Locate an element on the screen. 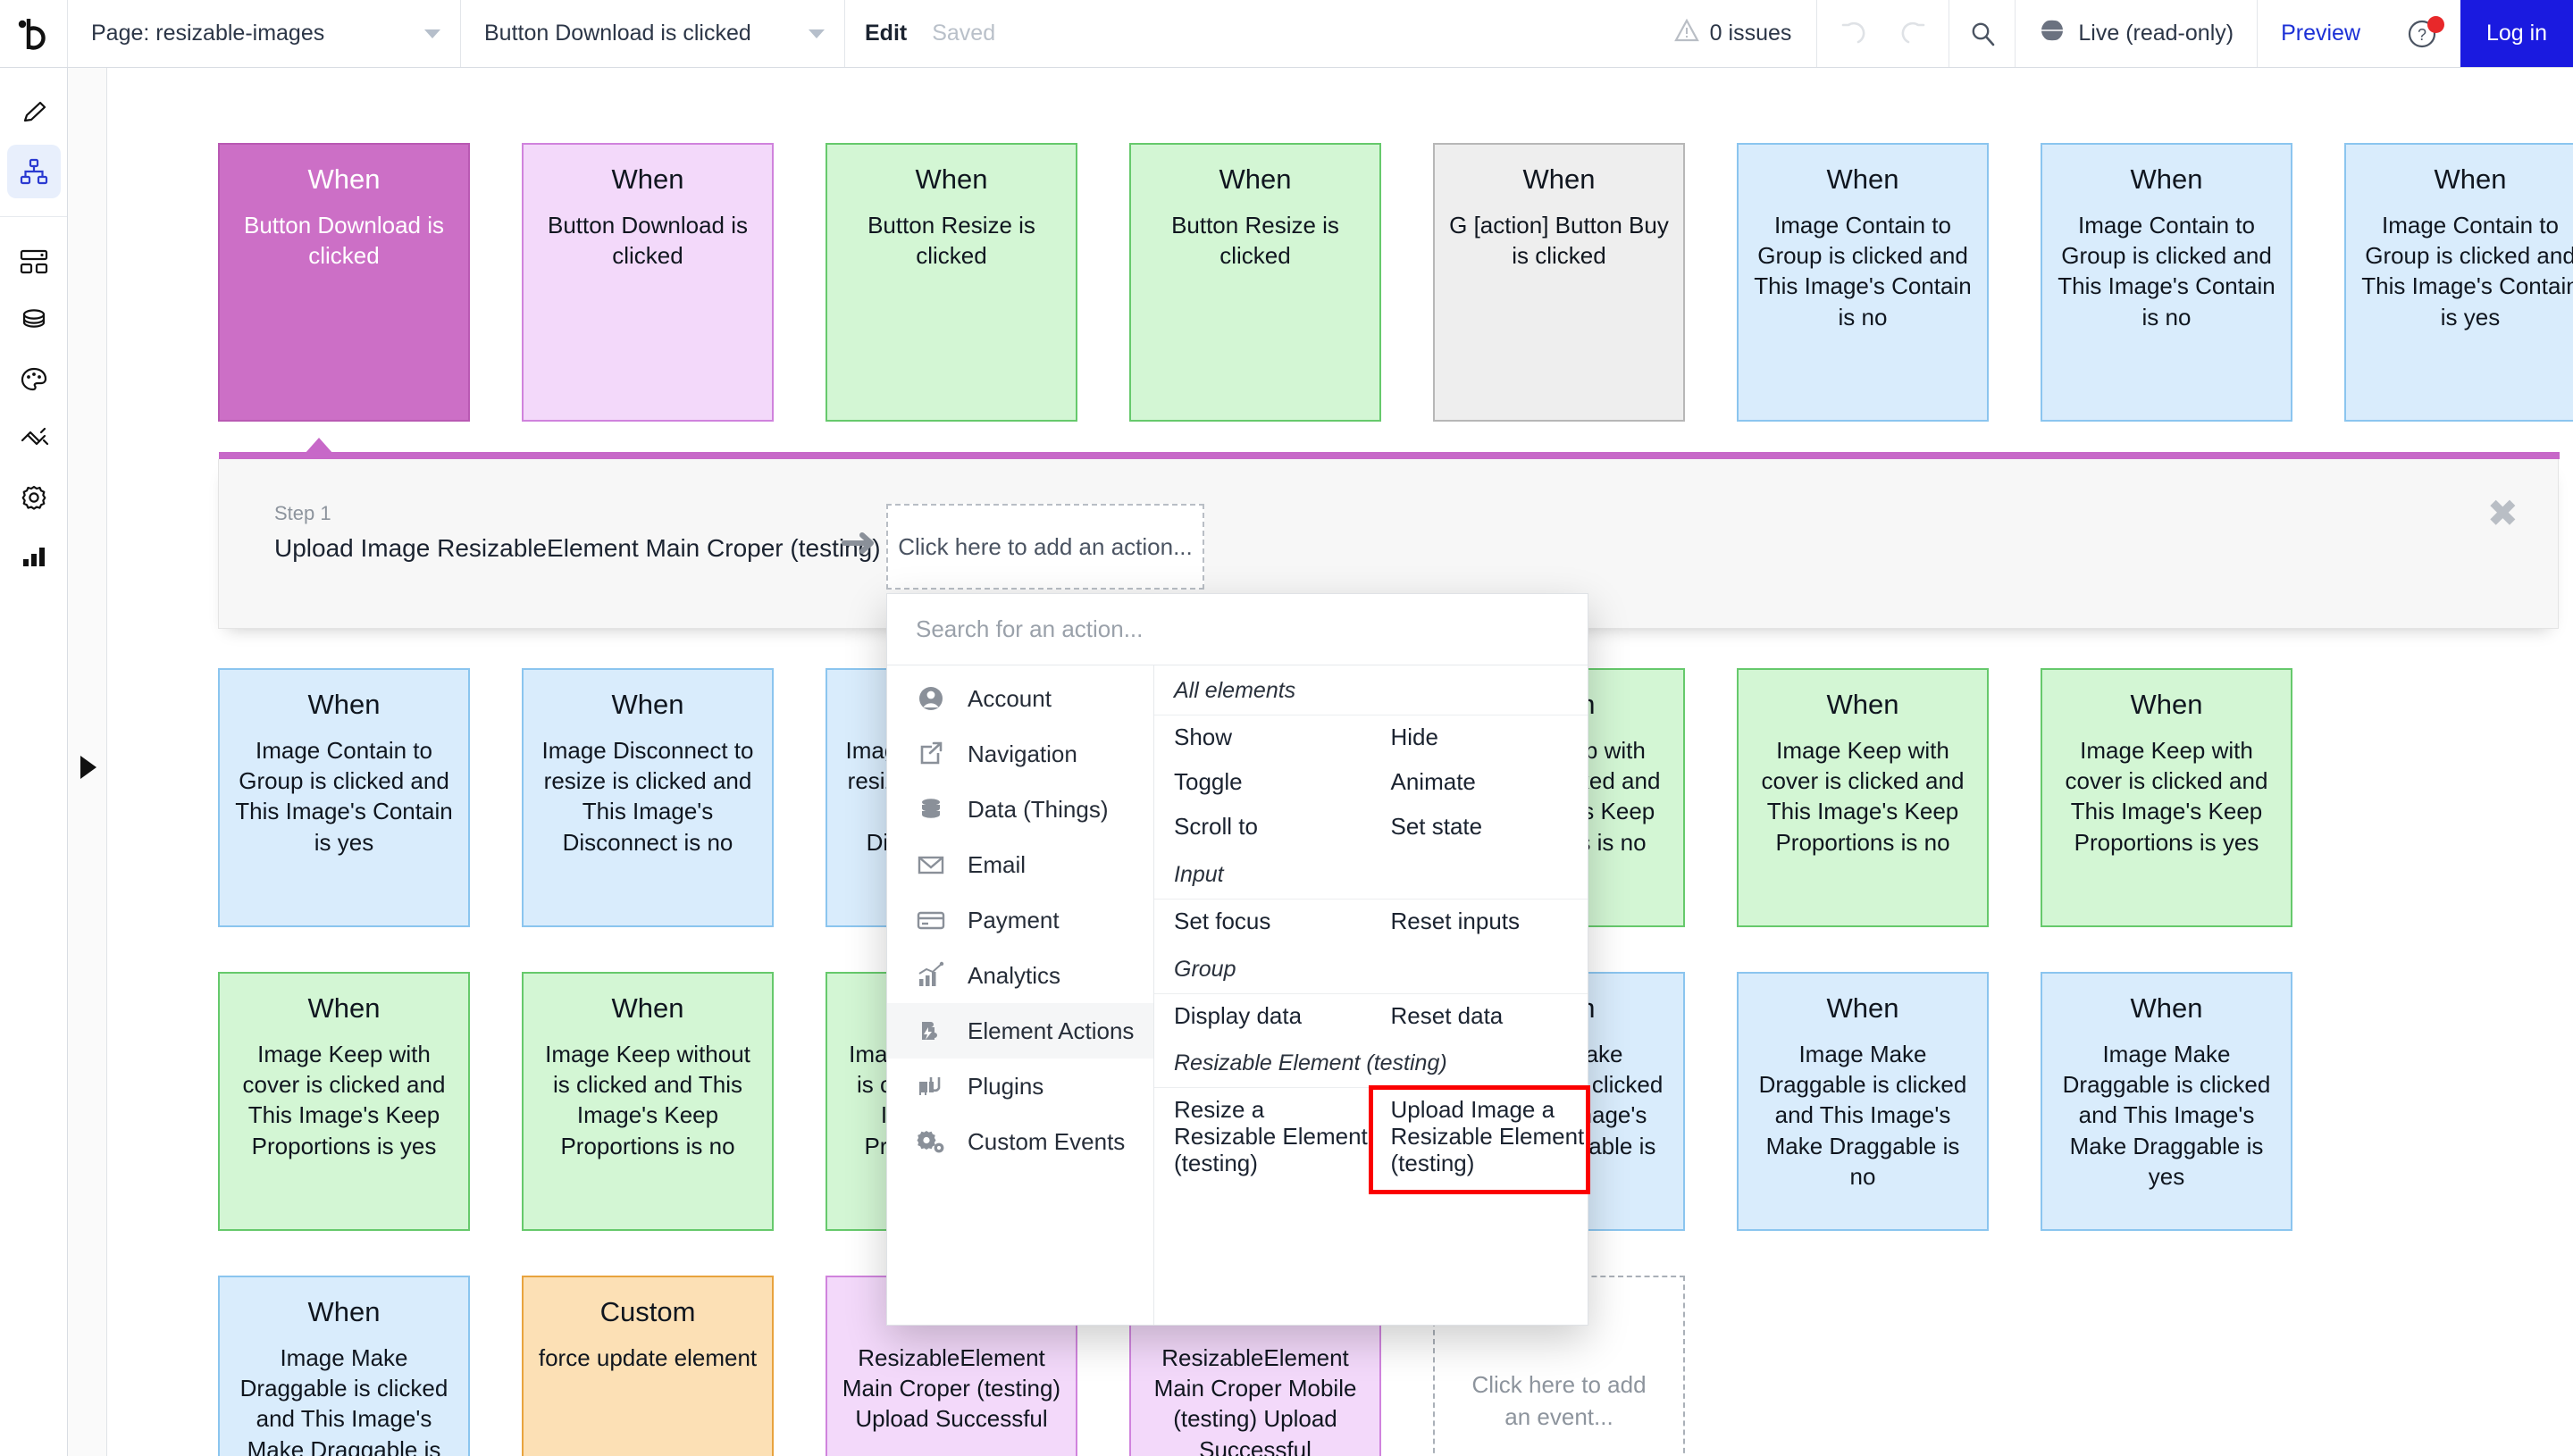 Image resolution: width=2573 pixels, height=1456 pixels. search-input is located at coordinates (1237, 629).